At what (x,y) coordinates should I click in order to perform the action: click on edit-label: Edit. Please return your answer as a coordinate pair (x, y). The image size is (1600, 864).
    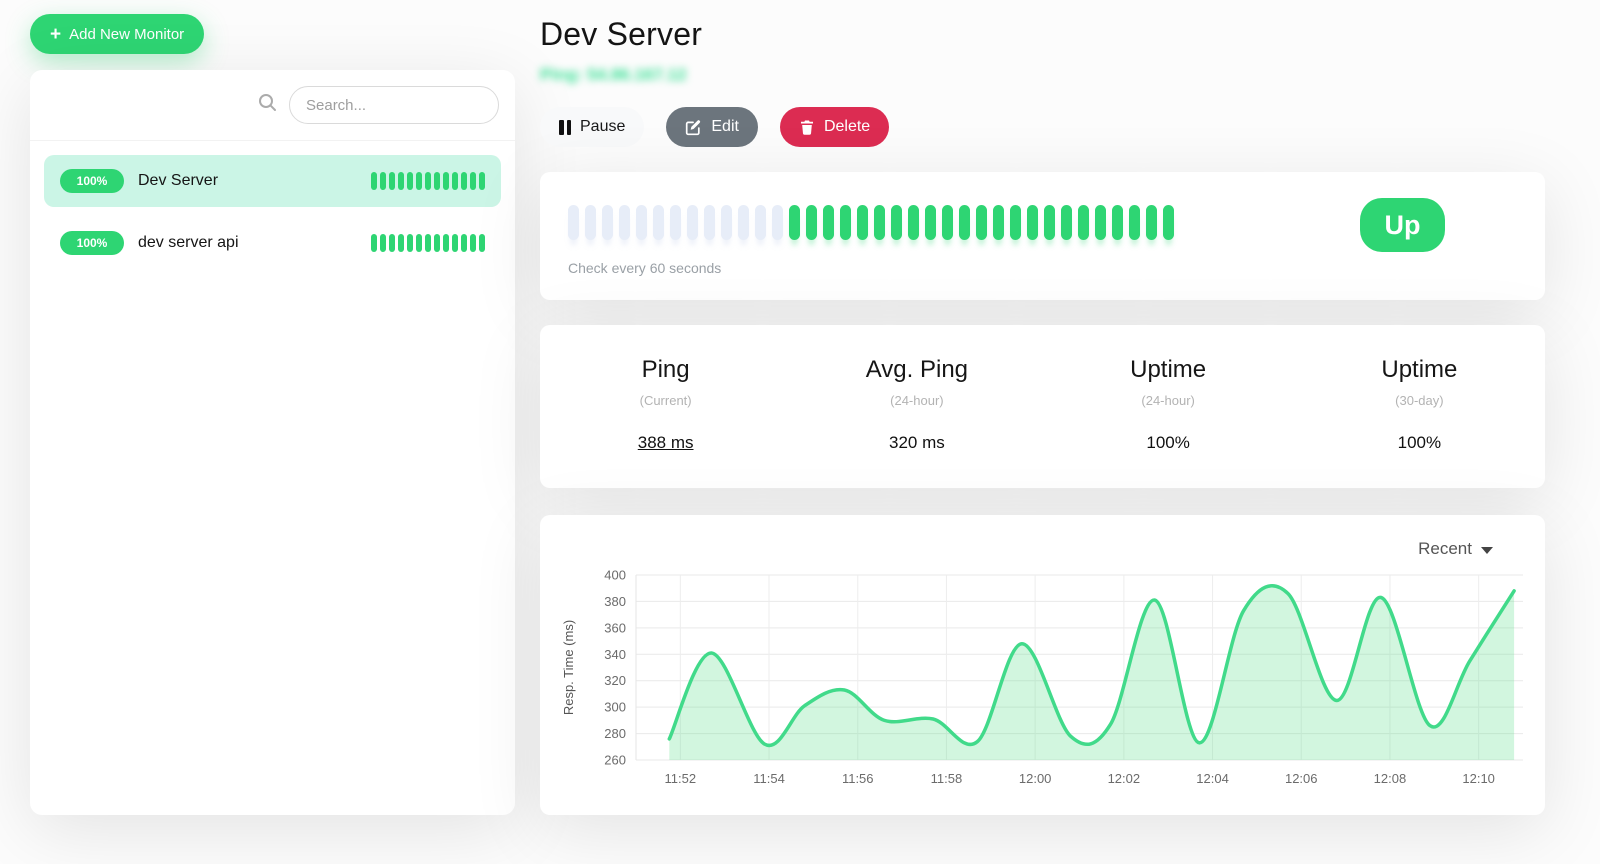
    Looking at the image, I should click on (725, 126).